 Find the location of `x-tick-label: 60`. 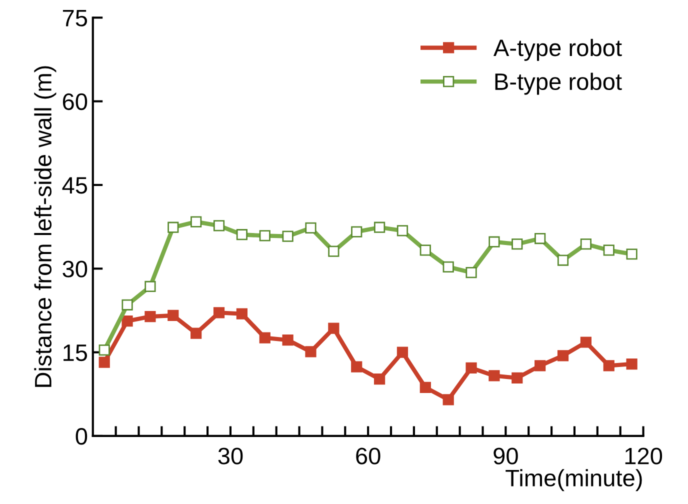

x-tick-label: 60 is located at coordinates (368, 456).